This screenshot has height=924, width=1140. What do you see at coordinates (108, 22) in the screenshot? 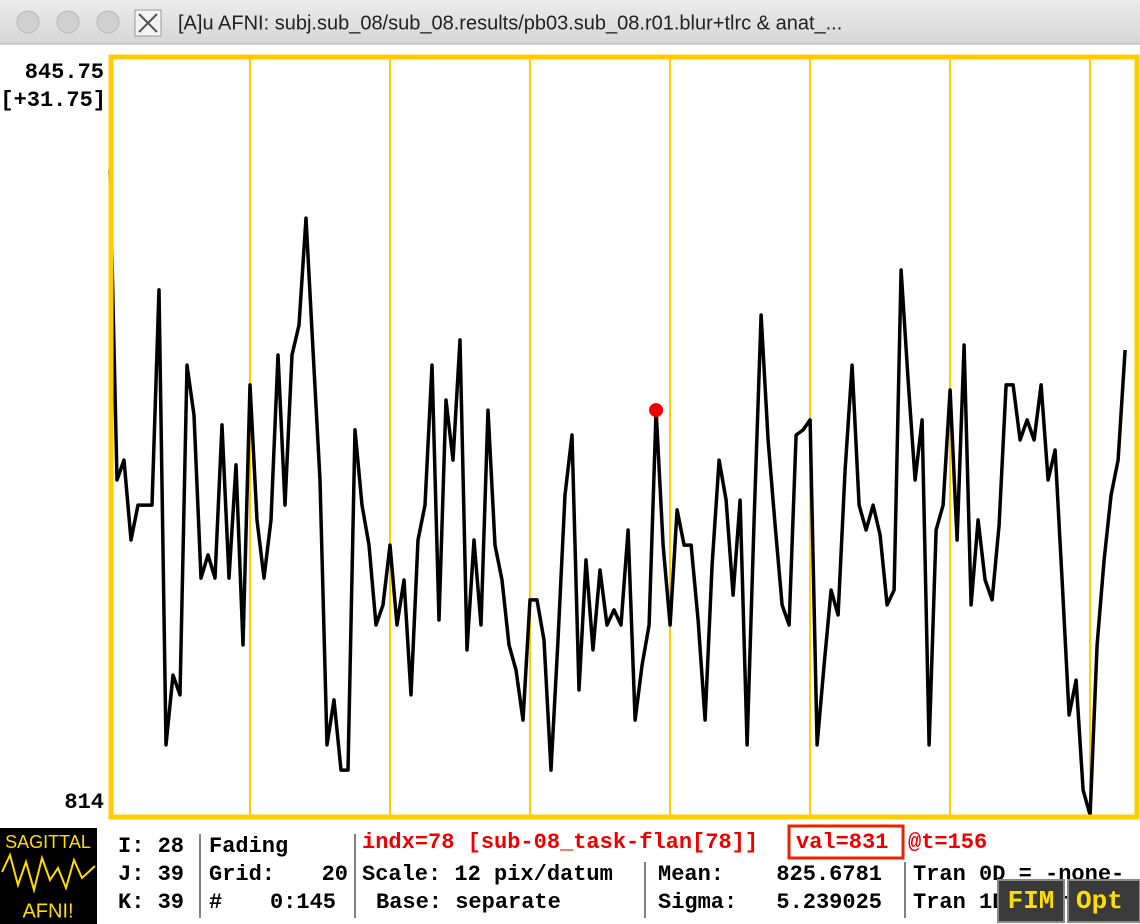
I see `zoom-button` at bounding box center [108, 22].